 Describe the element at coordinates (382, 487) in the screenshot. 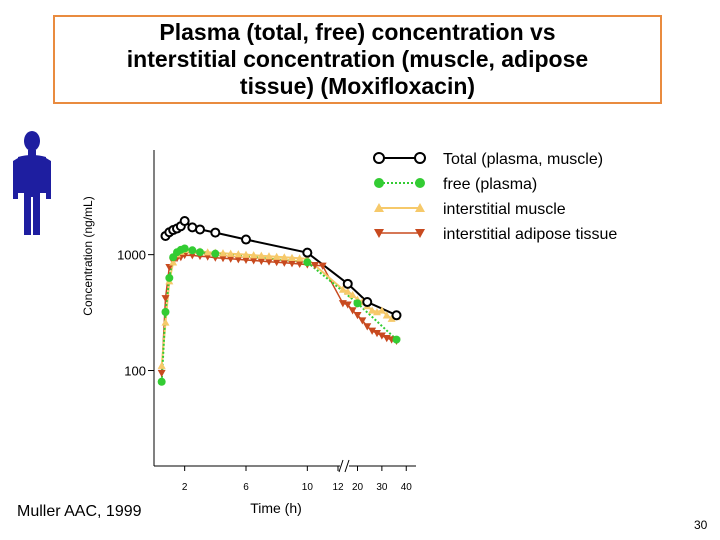

I see `x-tick-label: 30` at that location.